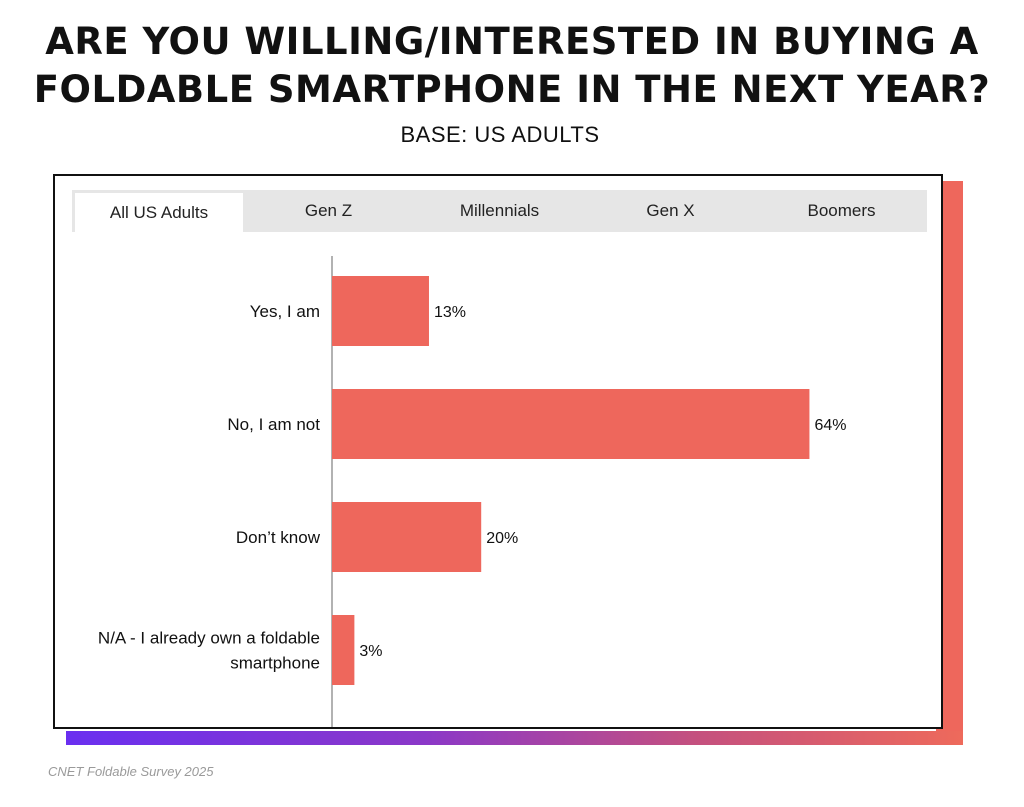  What do you see at coordinates (512, 89) in the screenshot?
I see `title-line-2: FOLDABLE SMARTPHONE IN THE NEXT YEAR?` at bounding box center [512, 89].